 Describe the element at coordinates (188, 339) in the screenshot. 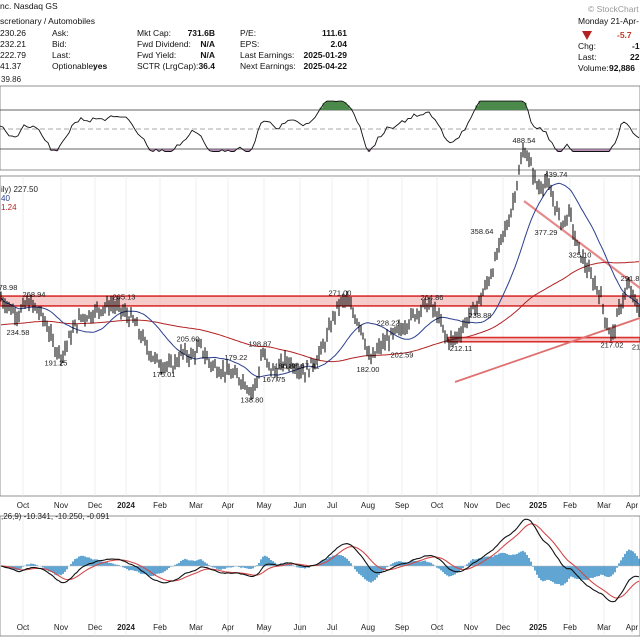

I see `price-annotation: 205.60` at that location.